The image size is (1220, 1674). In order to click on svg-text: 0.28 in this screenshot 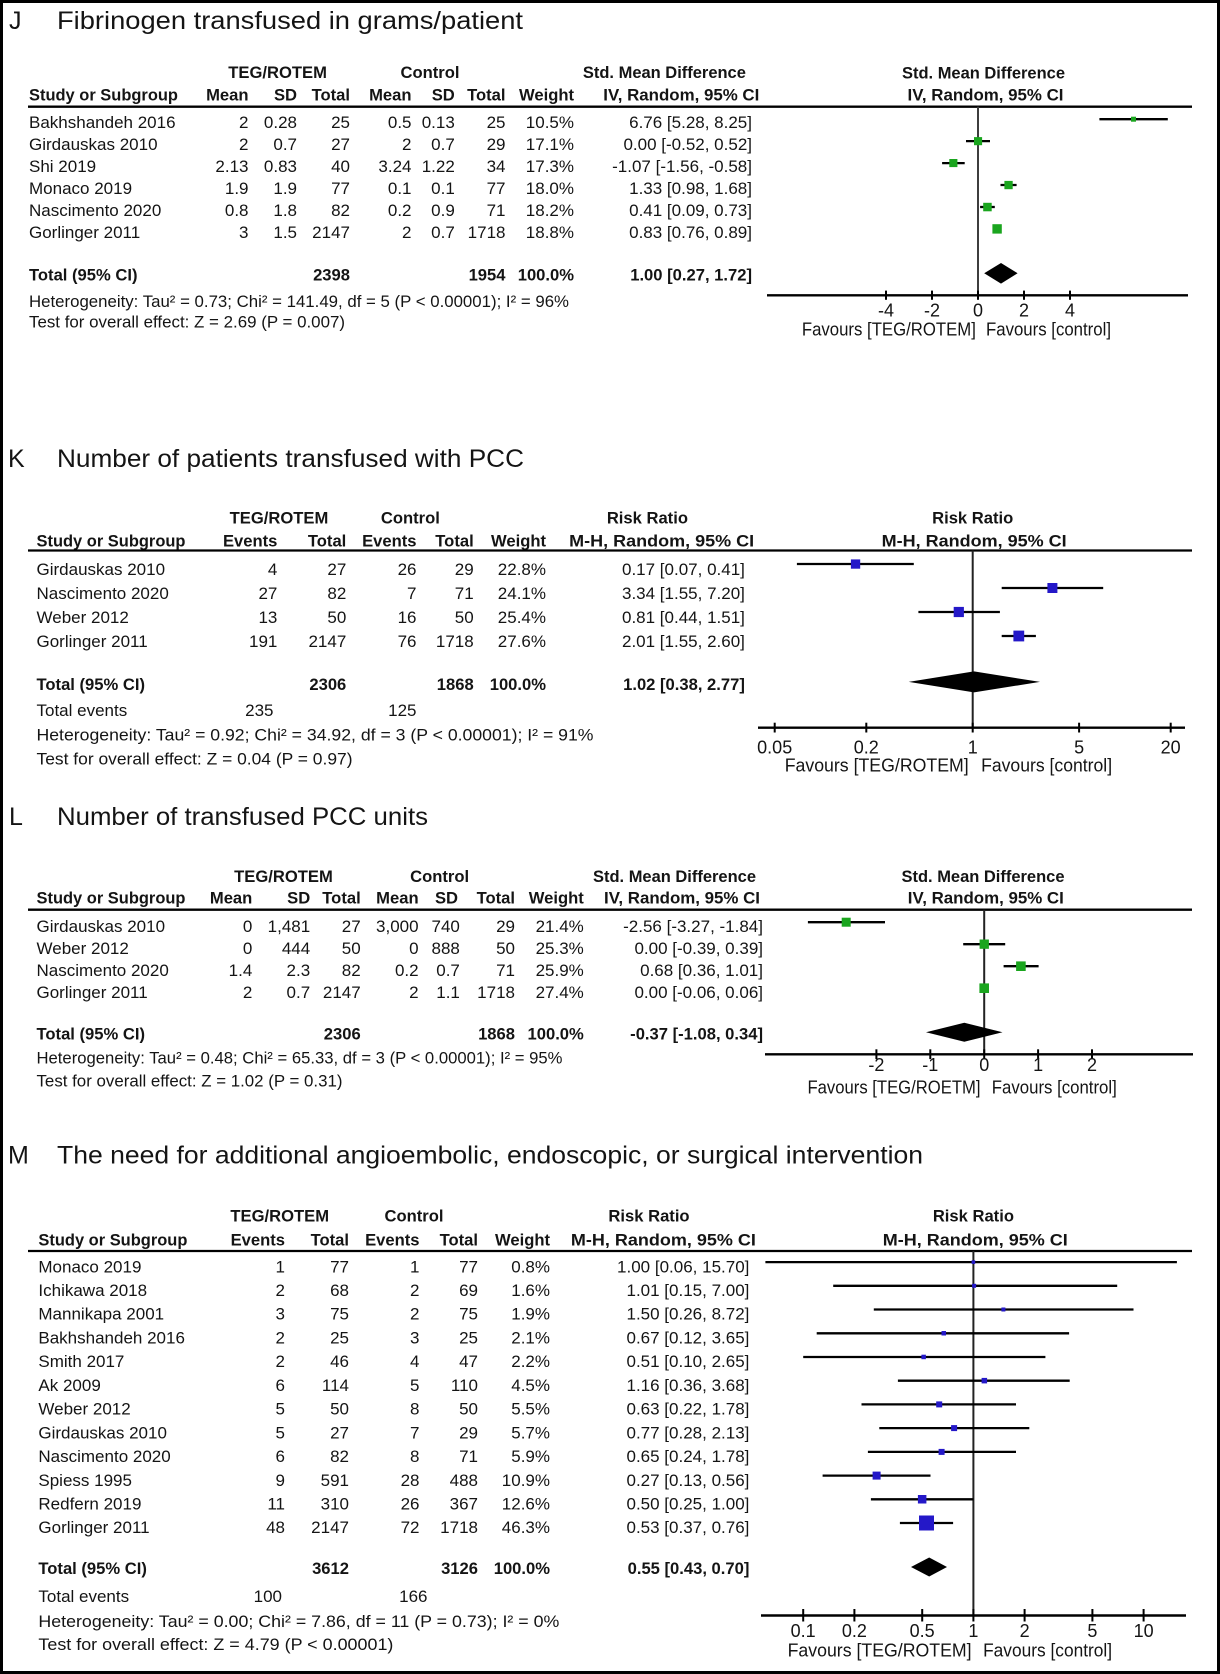, I will do `click(280, 122)`.